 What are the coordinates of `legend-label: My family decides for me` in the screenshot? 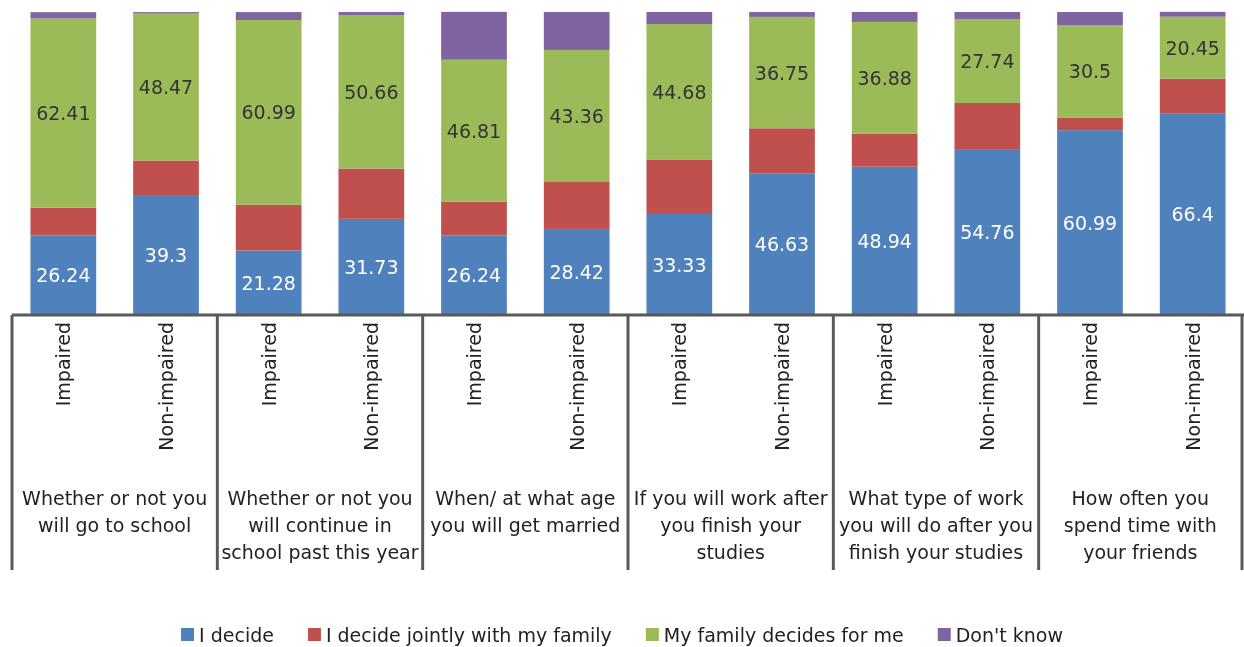 It's located at (783, 635).